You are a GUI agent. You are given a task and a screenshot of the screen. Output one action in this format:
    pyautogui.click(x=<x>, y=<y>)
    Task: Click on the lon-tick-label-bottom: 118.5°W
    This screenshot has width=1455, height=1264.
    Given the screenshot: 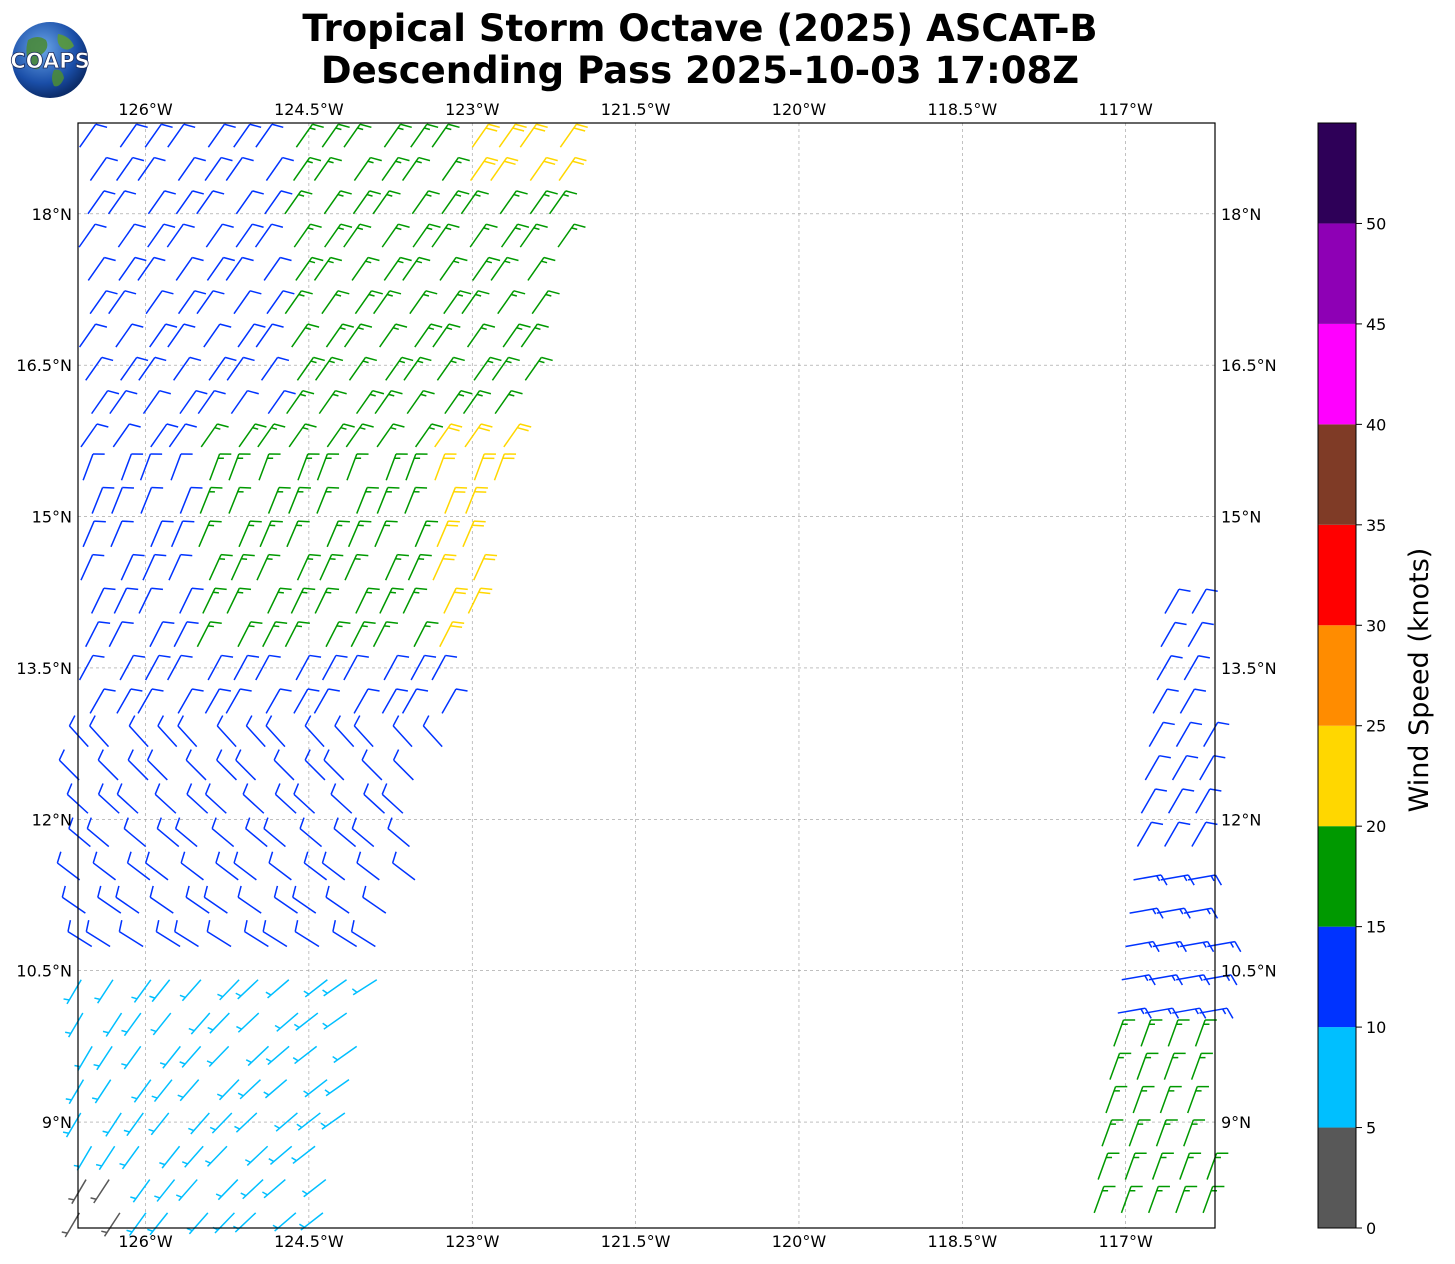 What is the action you would take?
    pyautogui.click(x=963, y=1241)
    